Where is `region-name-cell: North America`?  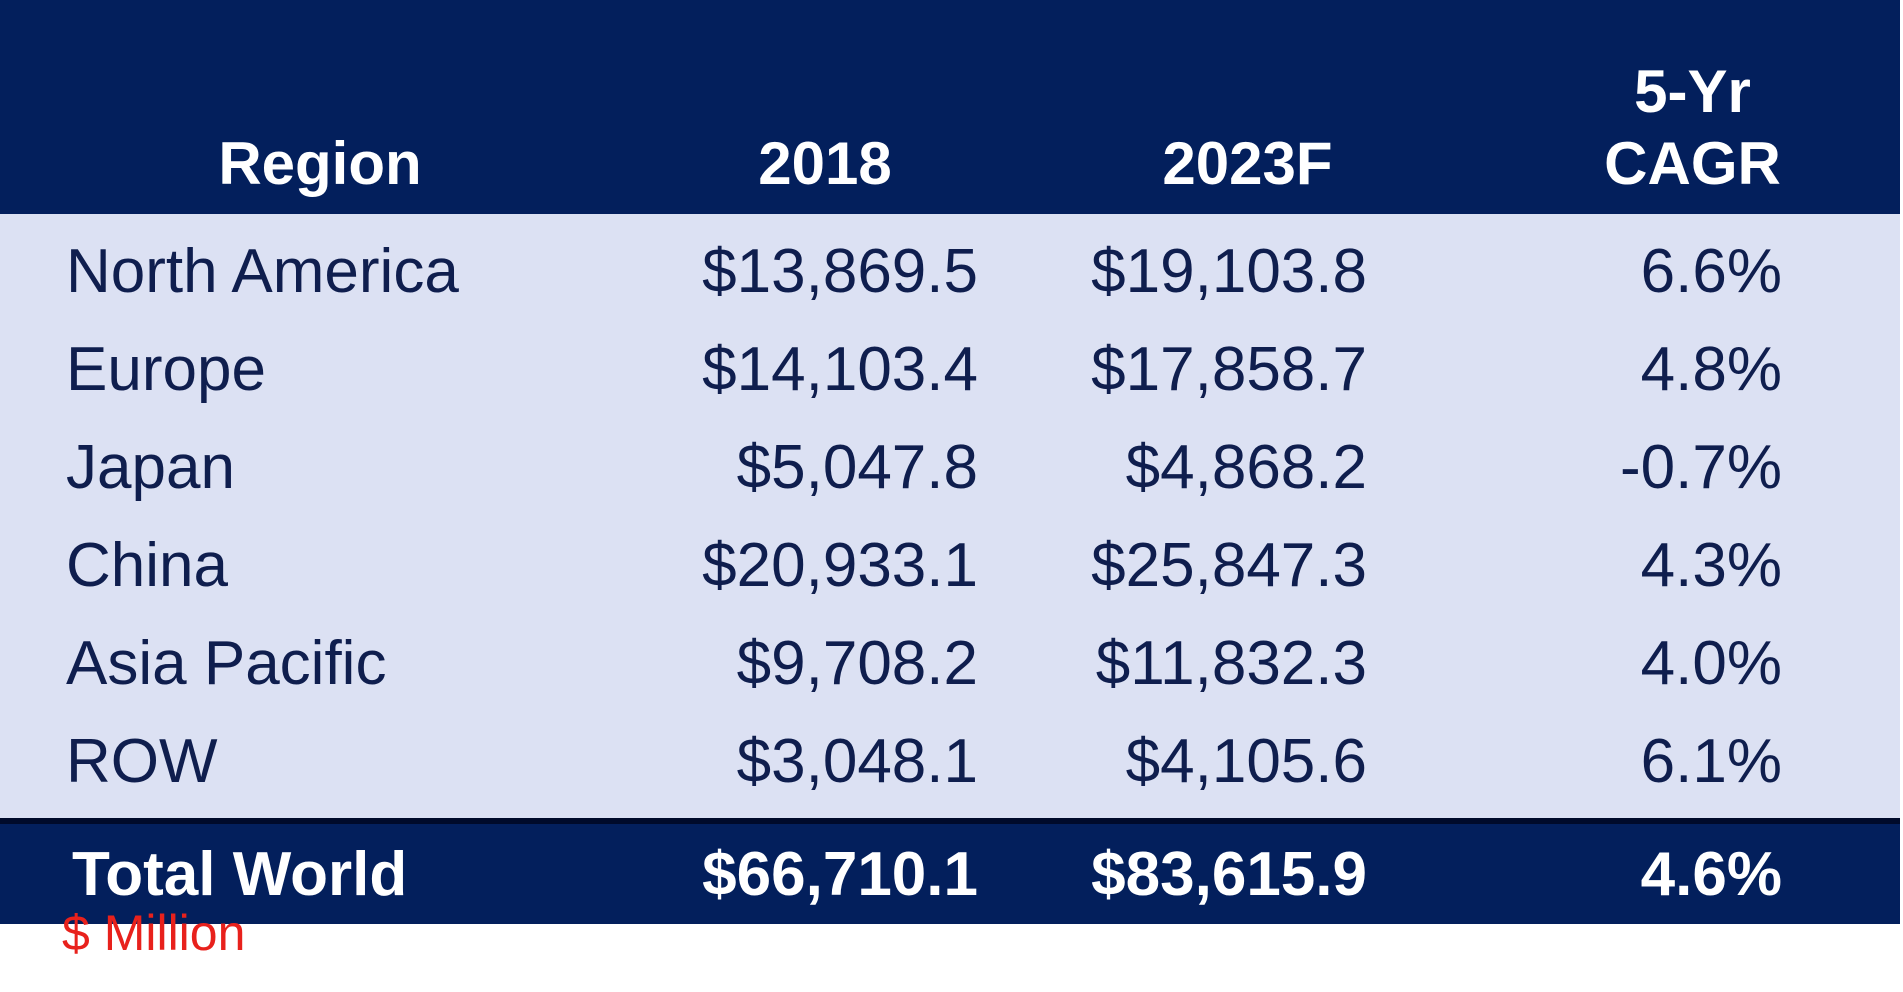 region-name-cell: North America is located at coordinates (320, 267).